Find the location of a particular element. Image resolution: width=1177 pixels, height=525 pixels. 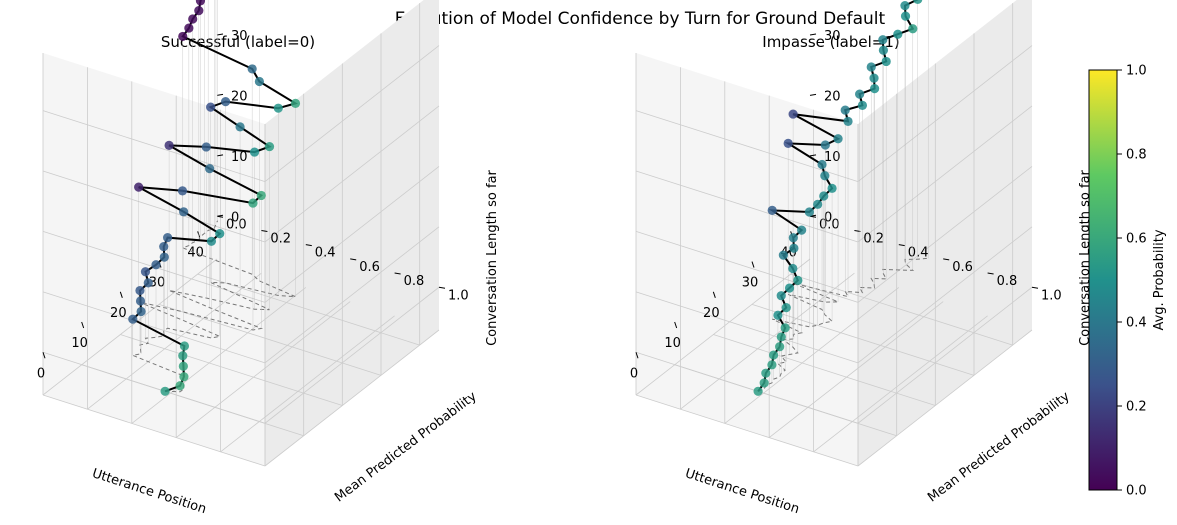

colorbar-tick-label: 0.0 is located at coordinates (1136, 491).